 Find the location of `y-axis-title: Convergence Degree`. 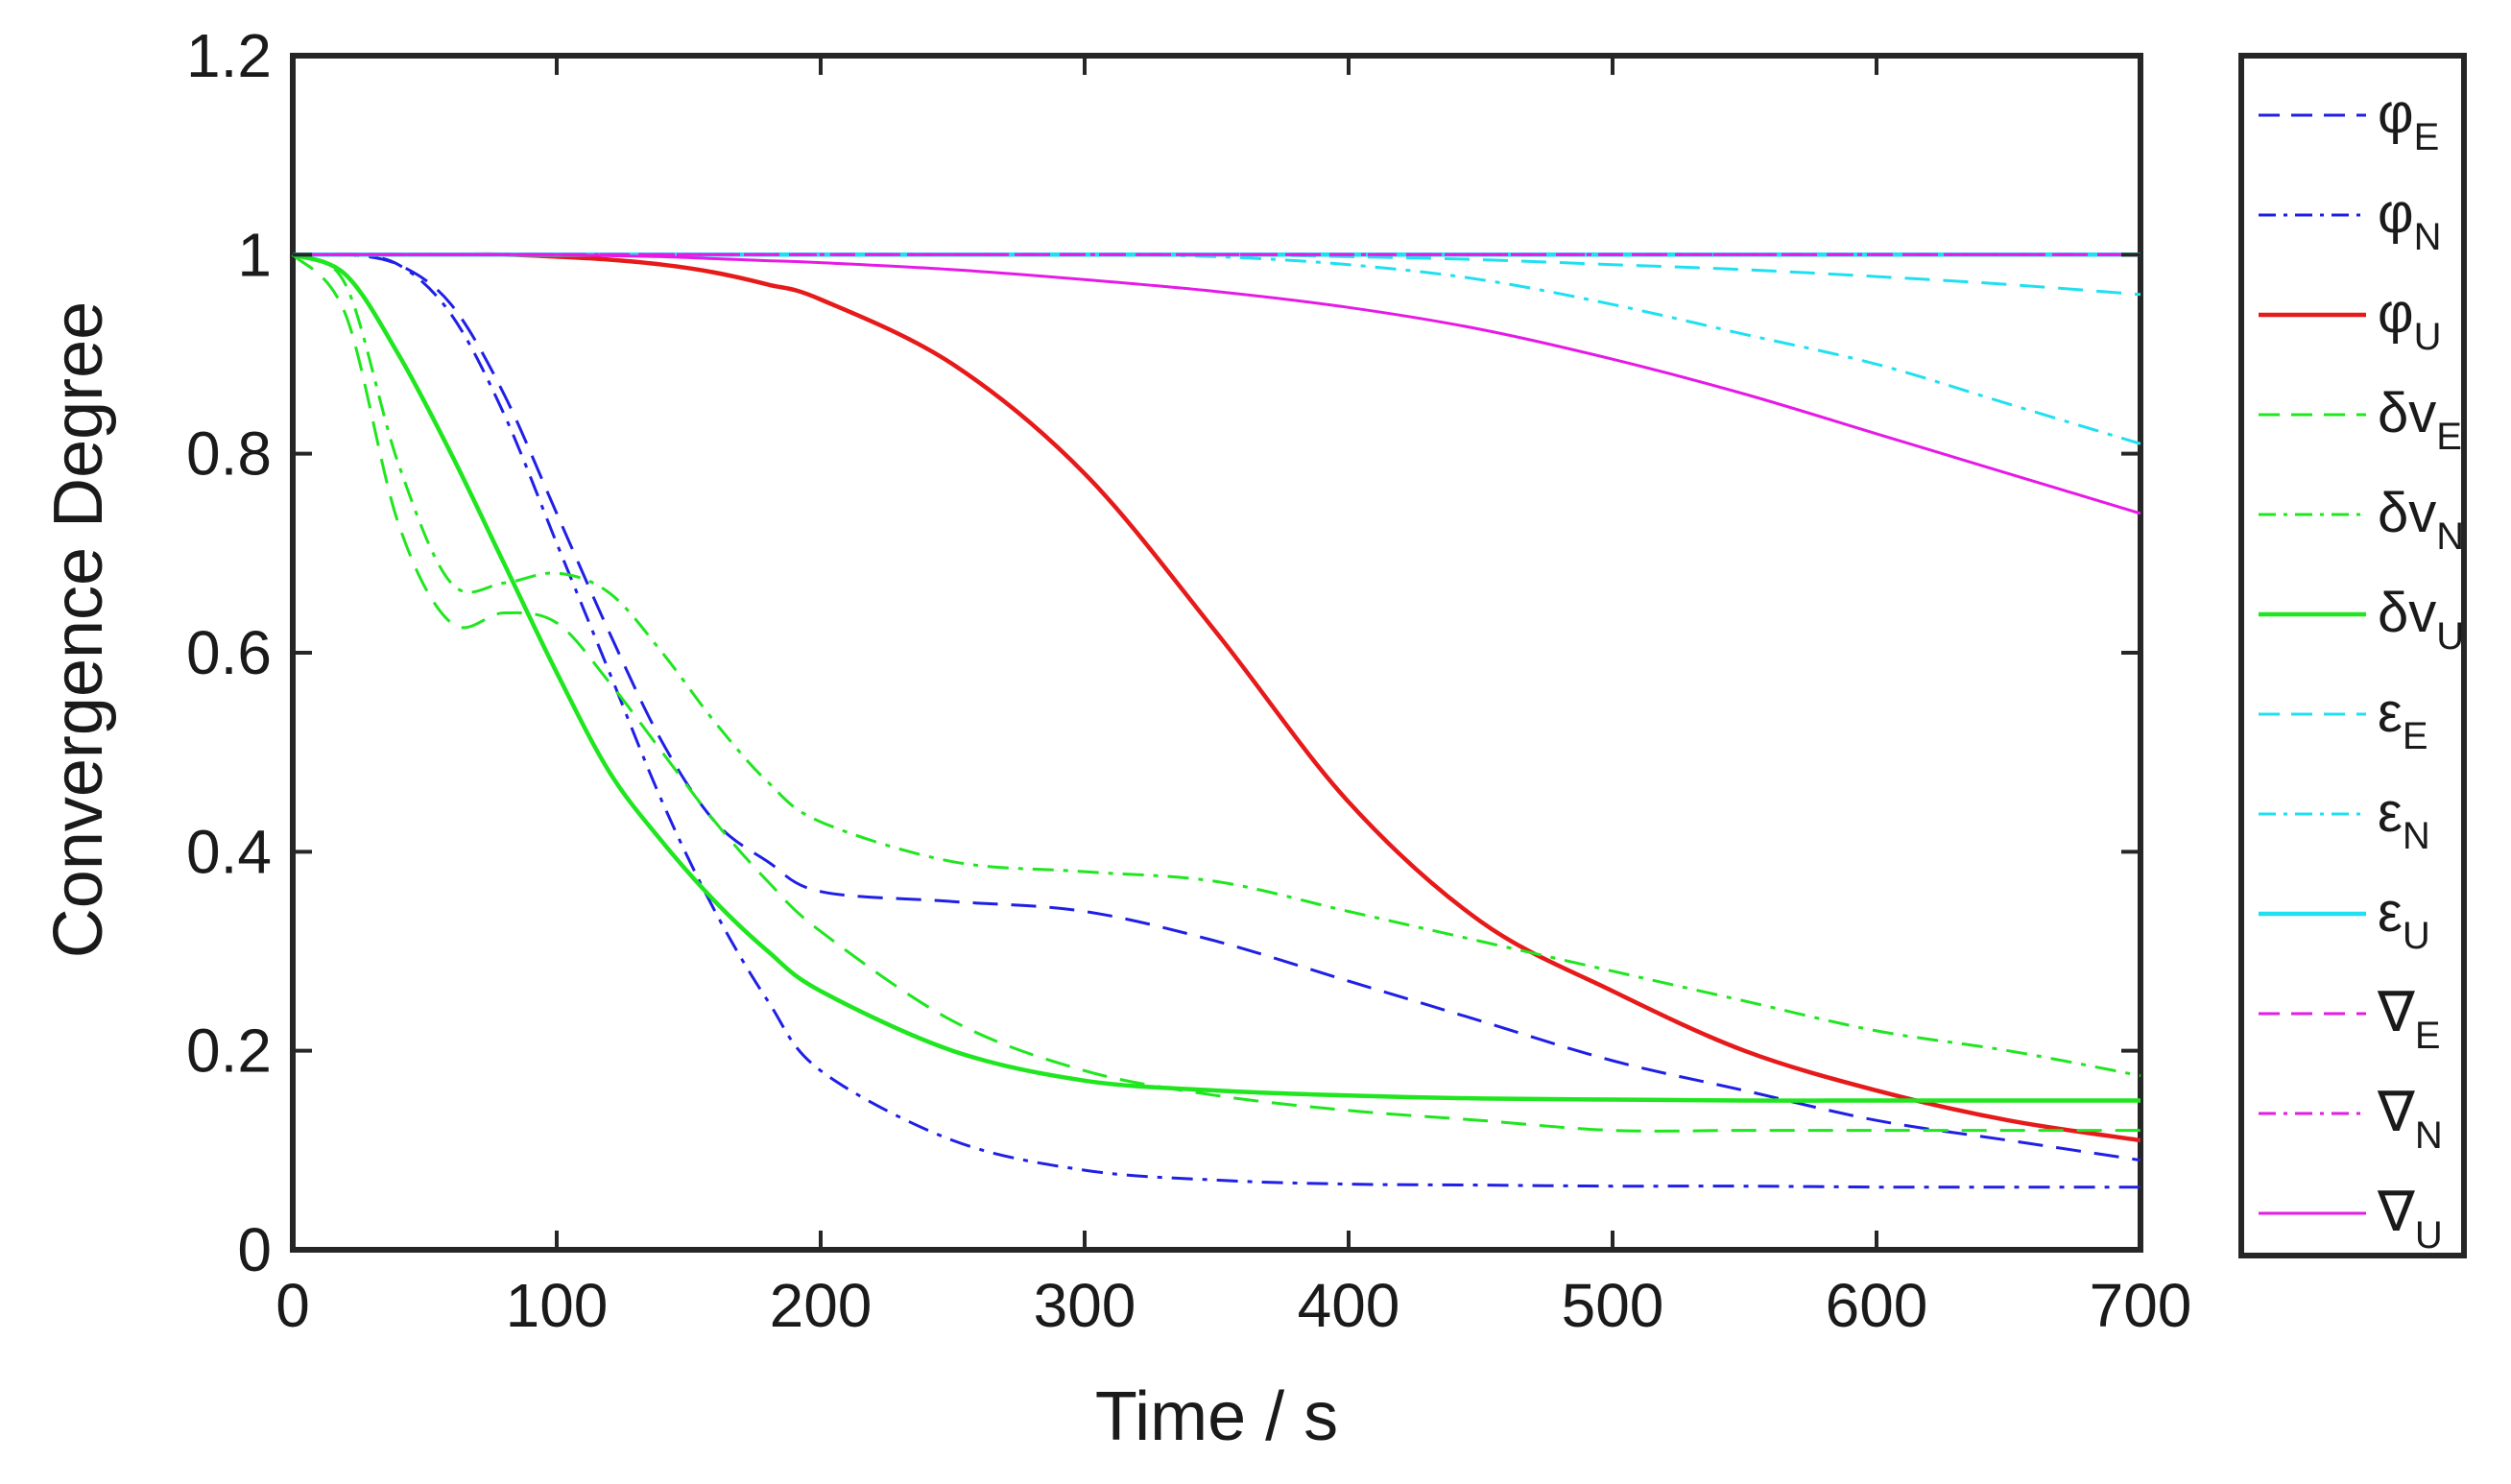

y-axis-title: Convergence Degree is located at coordinates (78, 629).